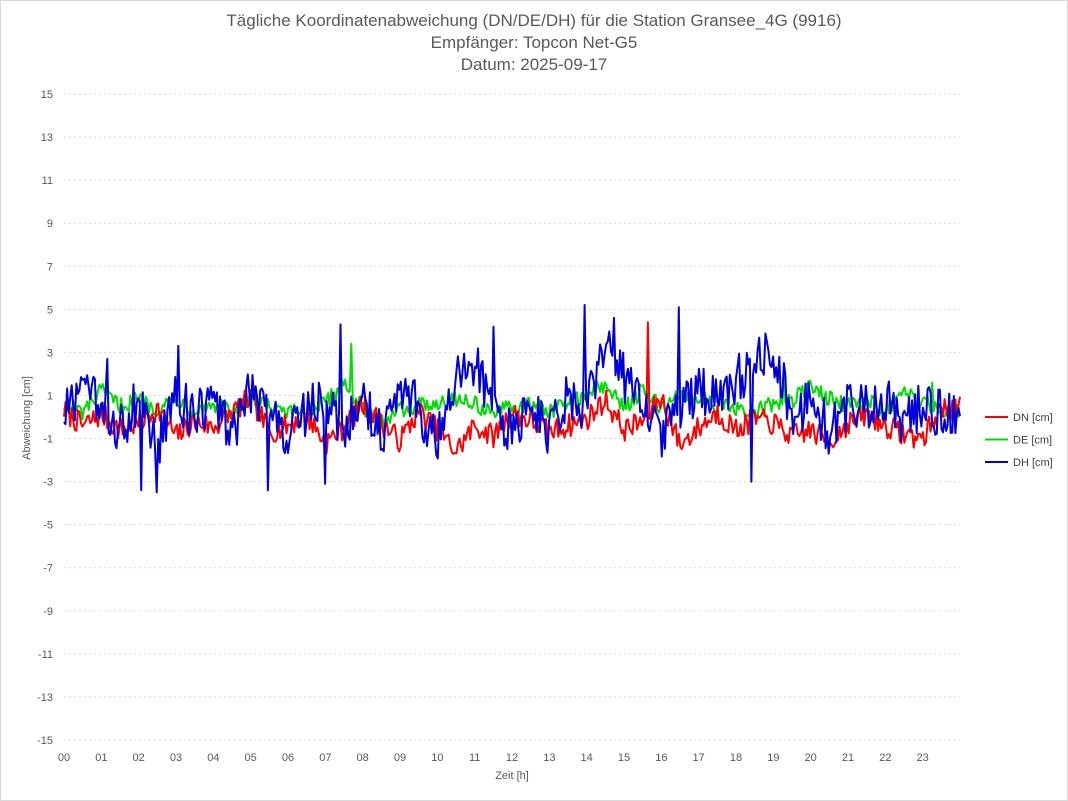 This screenshot has width=1068, height=801. I want to click on series-line-dn, so click(512, 388).